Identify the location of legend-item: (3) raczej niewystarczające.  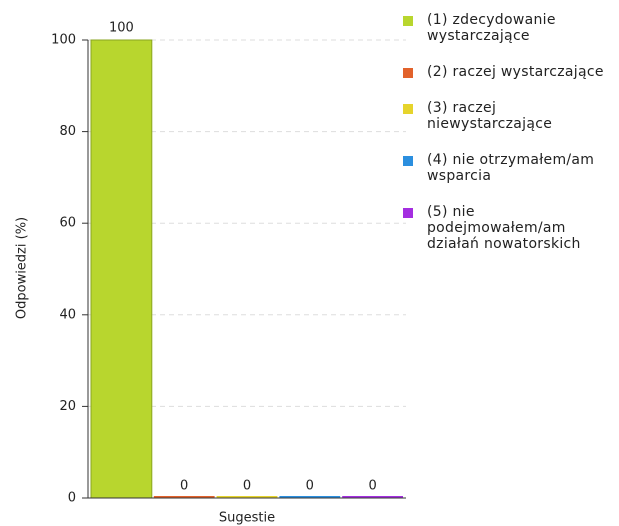
(509, 116).